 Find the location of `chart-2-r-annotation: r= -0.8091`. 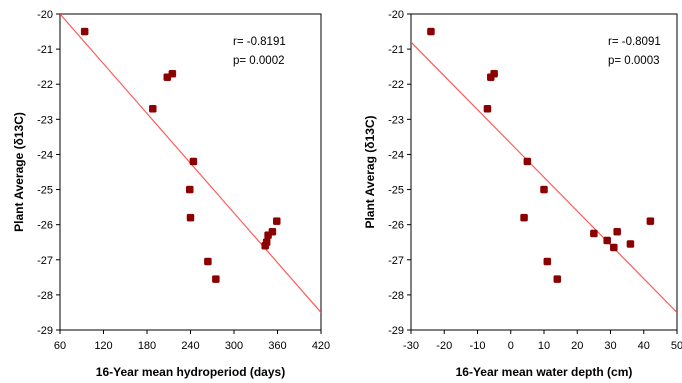

chart-2-r-annotation: r= -0.8091 is located at coordinates (634, 42).